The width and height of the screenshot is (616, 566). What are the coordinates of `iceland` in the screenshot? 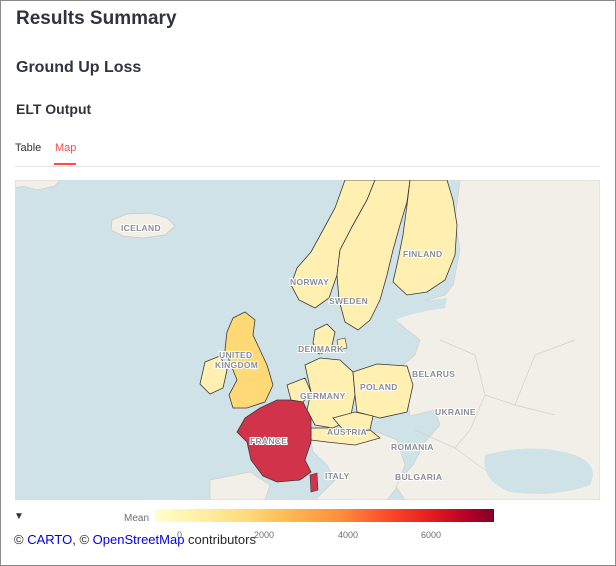 It's located at (143, 225).